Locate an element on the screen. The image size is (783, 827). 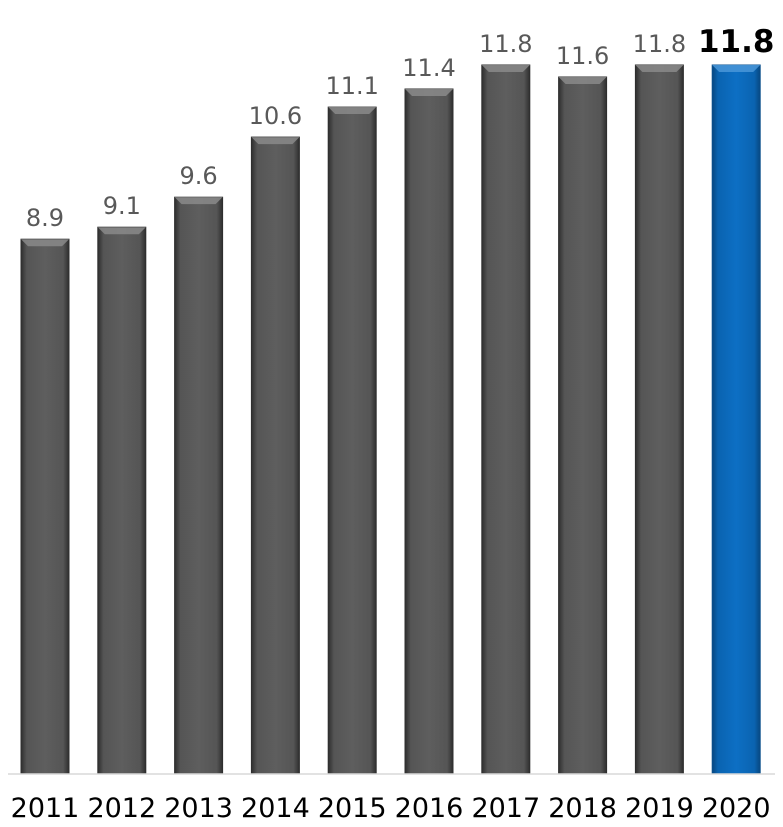
x-tick-label-2011: 2011 is located at coordinates (45, 808).